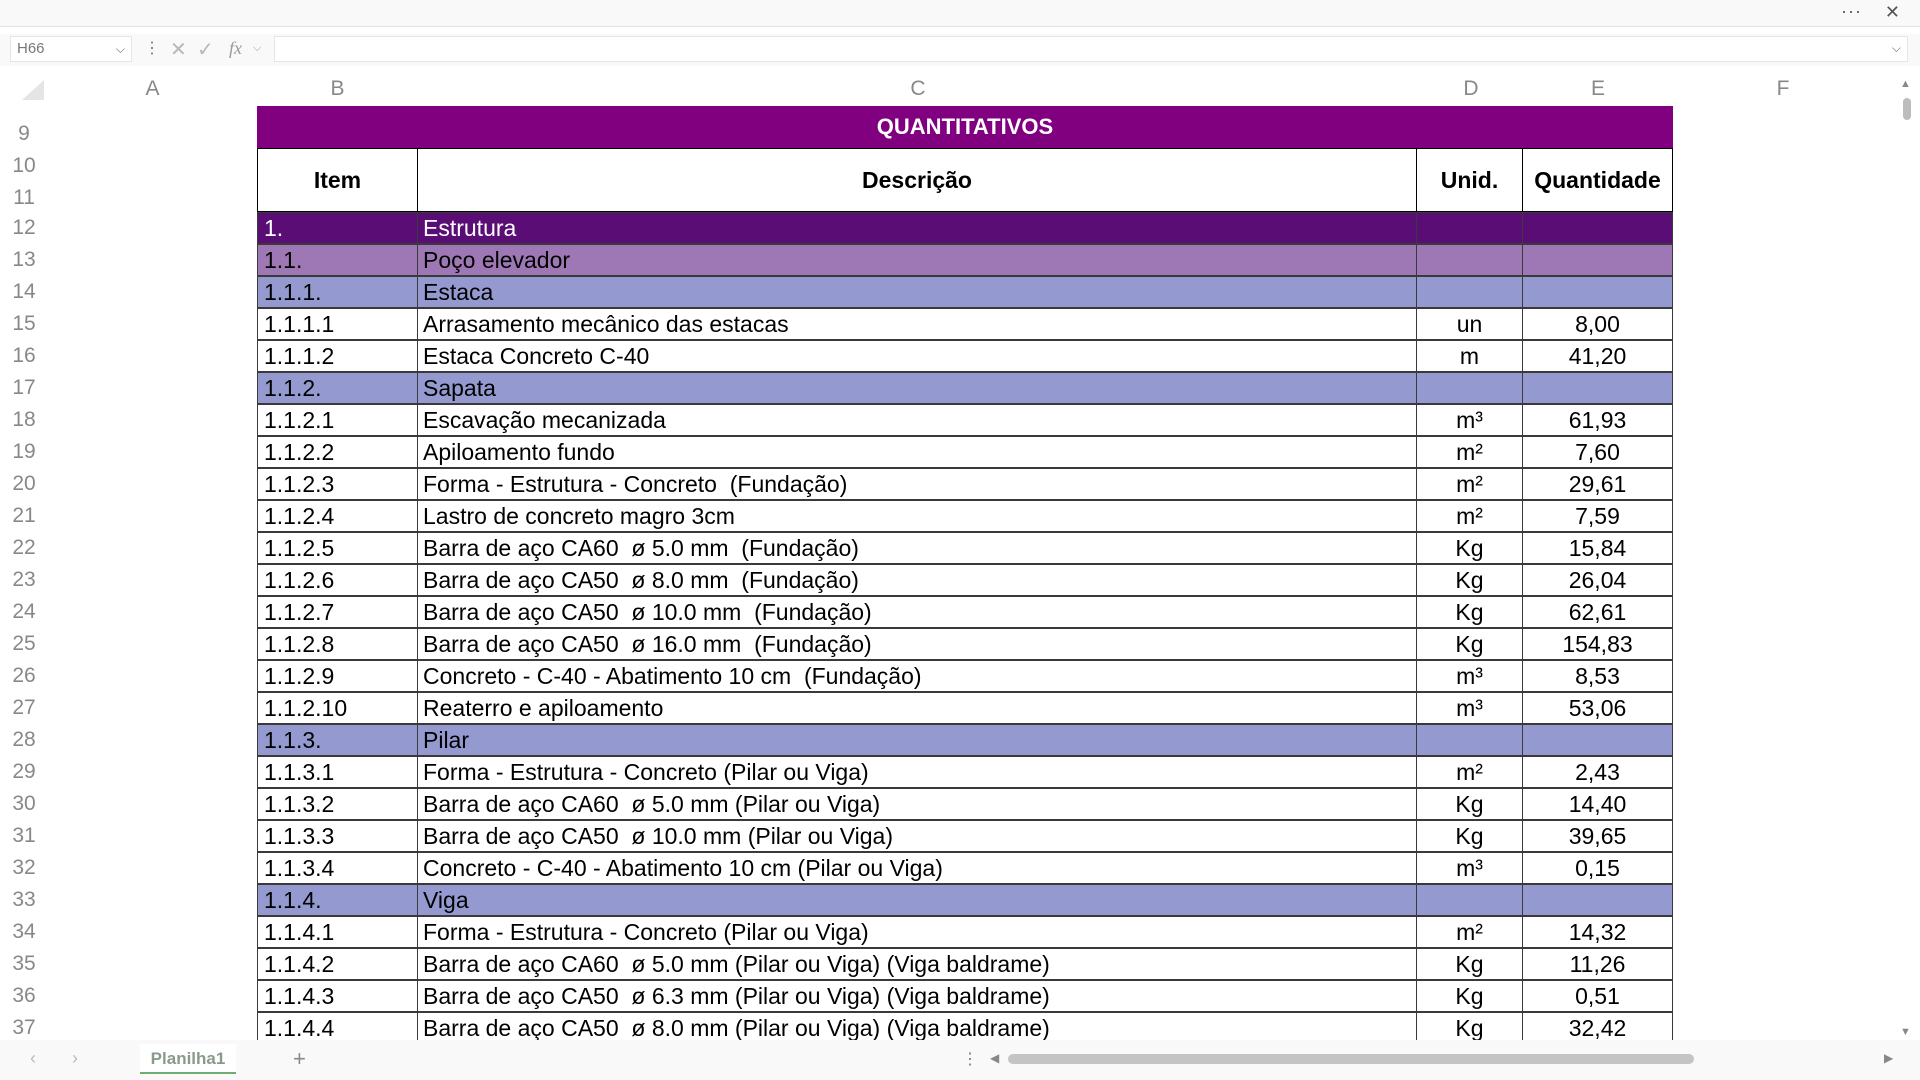 The image size is (1920, 1080). I want to click on cell-item: 1.1.4.3, so click(337, 996).